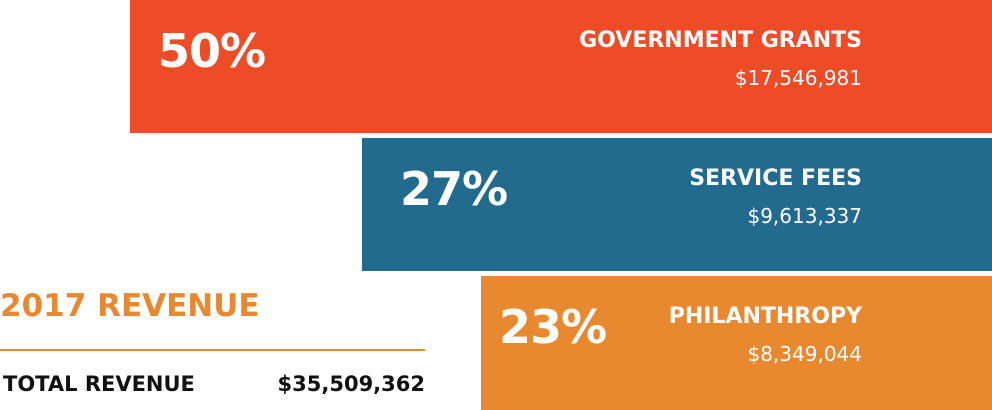 The height and width of the screenshot is (410, 992). Describe the element at coordinates (212, 51) in the screenshot. I see `segment-percent: 50%` at that location.